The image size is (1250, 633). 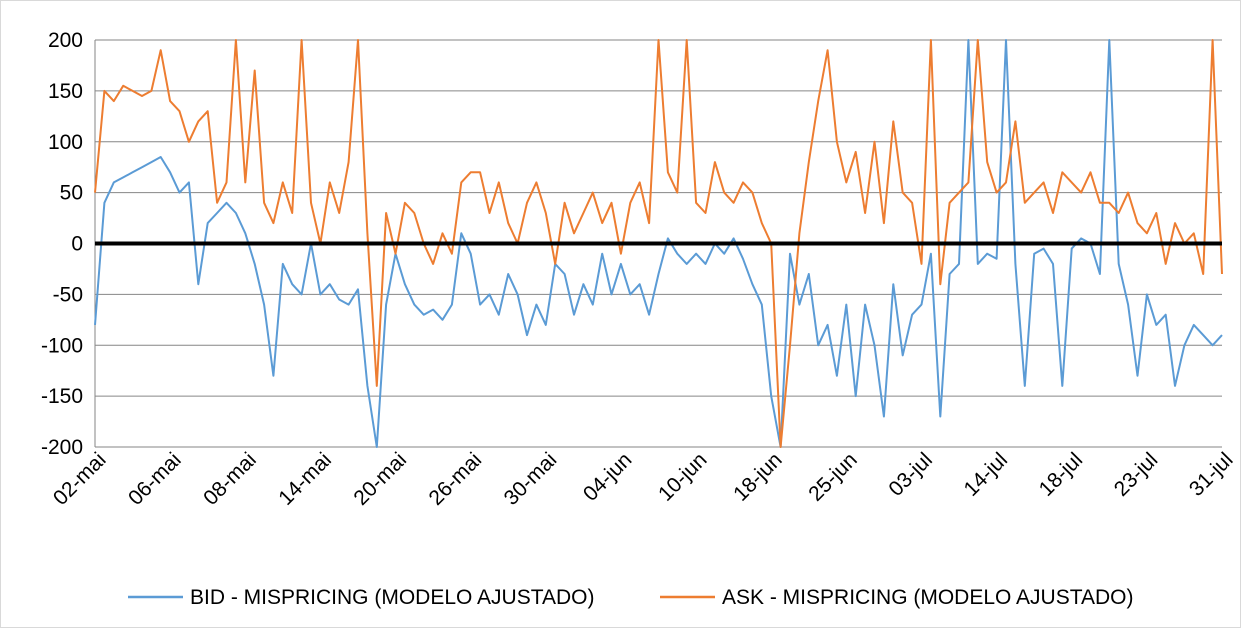 I want to click on legend-label: ASK - MISPRICING (MODELO AJUSTADO), so click(x=928, y=597).